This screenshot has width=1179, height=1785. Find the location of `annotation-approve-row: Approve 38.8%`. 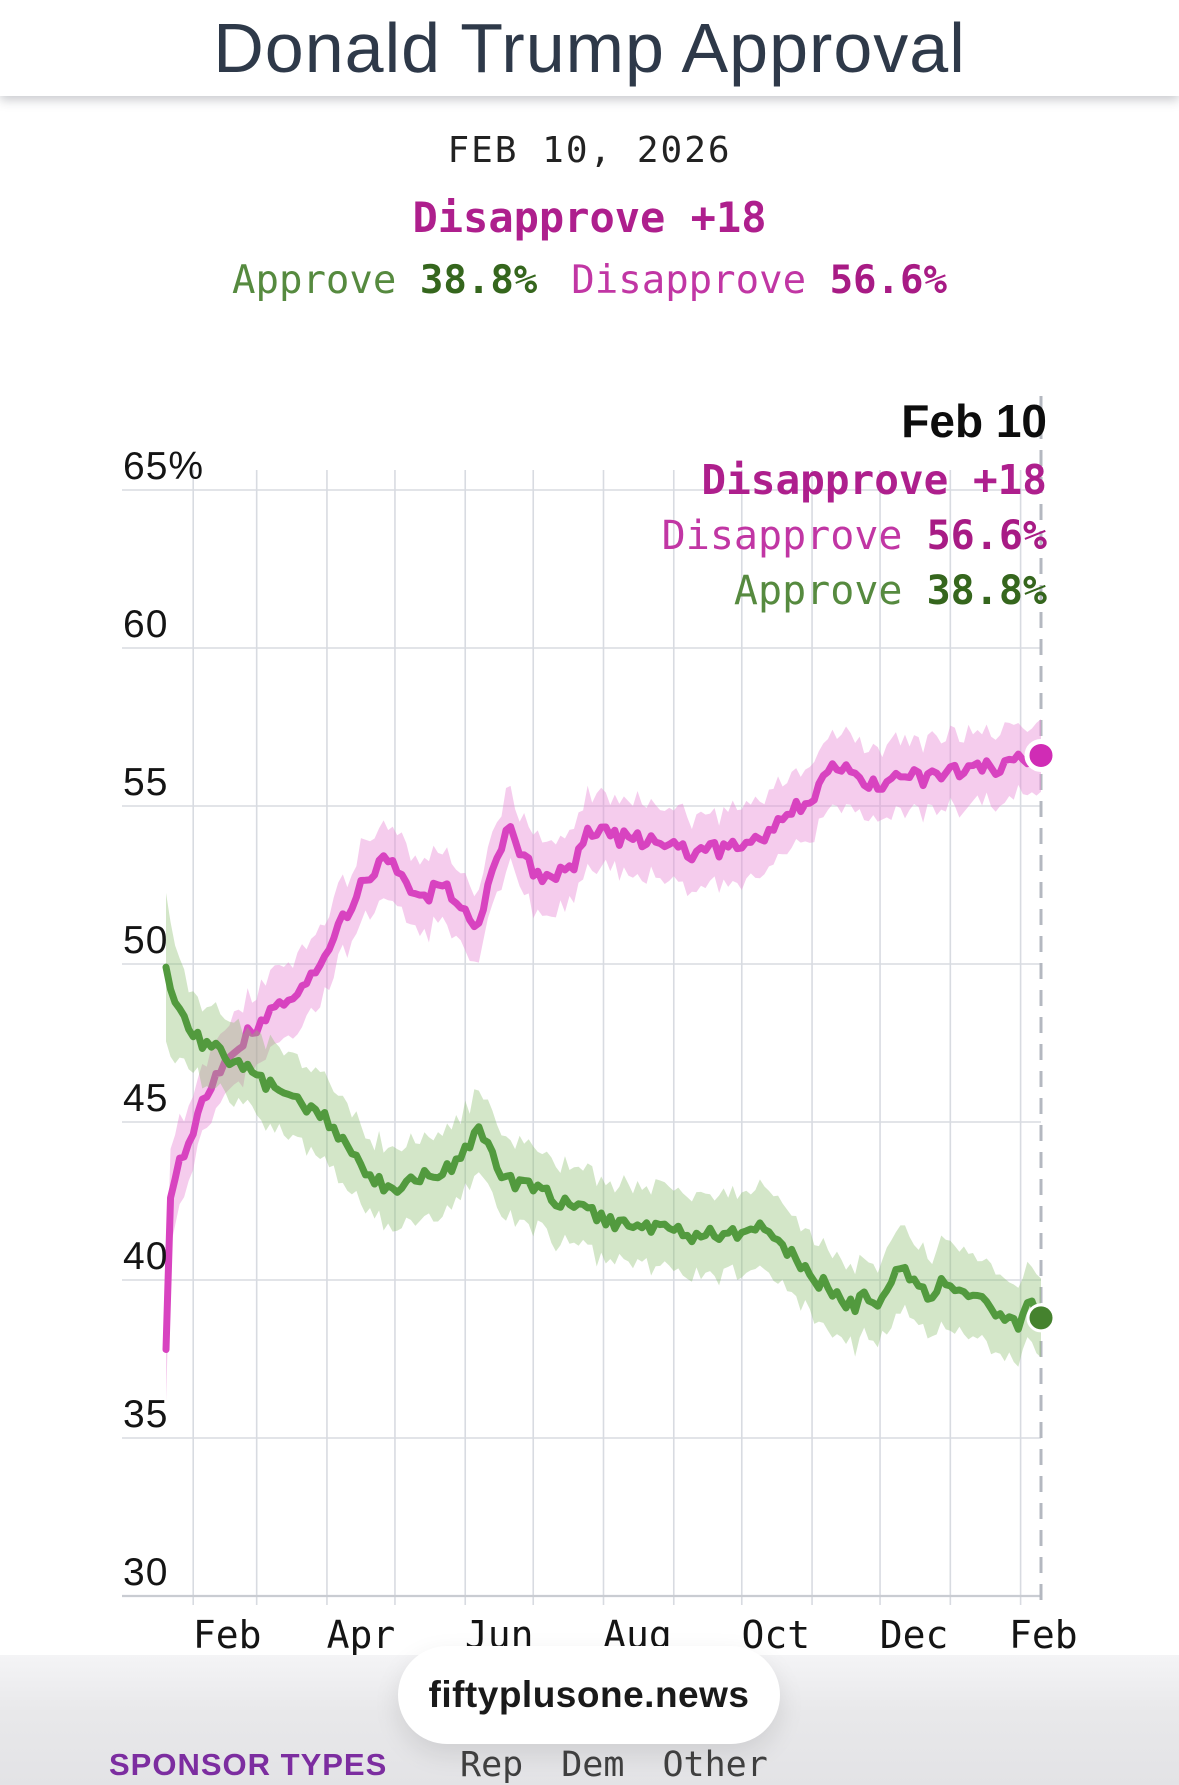

annotation-approve-row: Approve 38.8% is located at coordinates (890, 591).